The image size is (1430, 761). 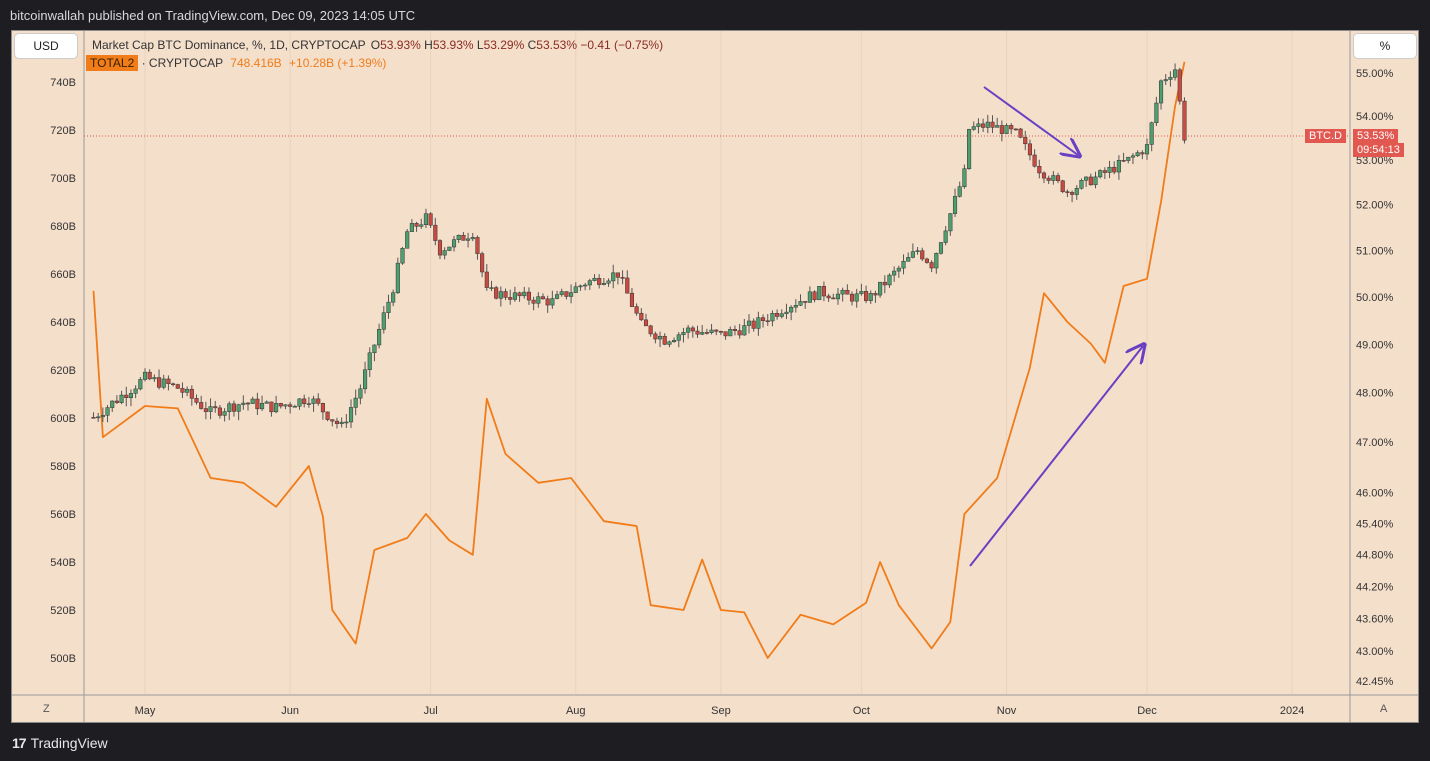 What do you see at coordinates (60, 743) in the screenshot?
I see `footer-logo: 17 TradingView` at bounding box center [60, 743].